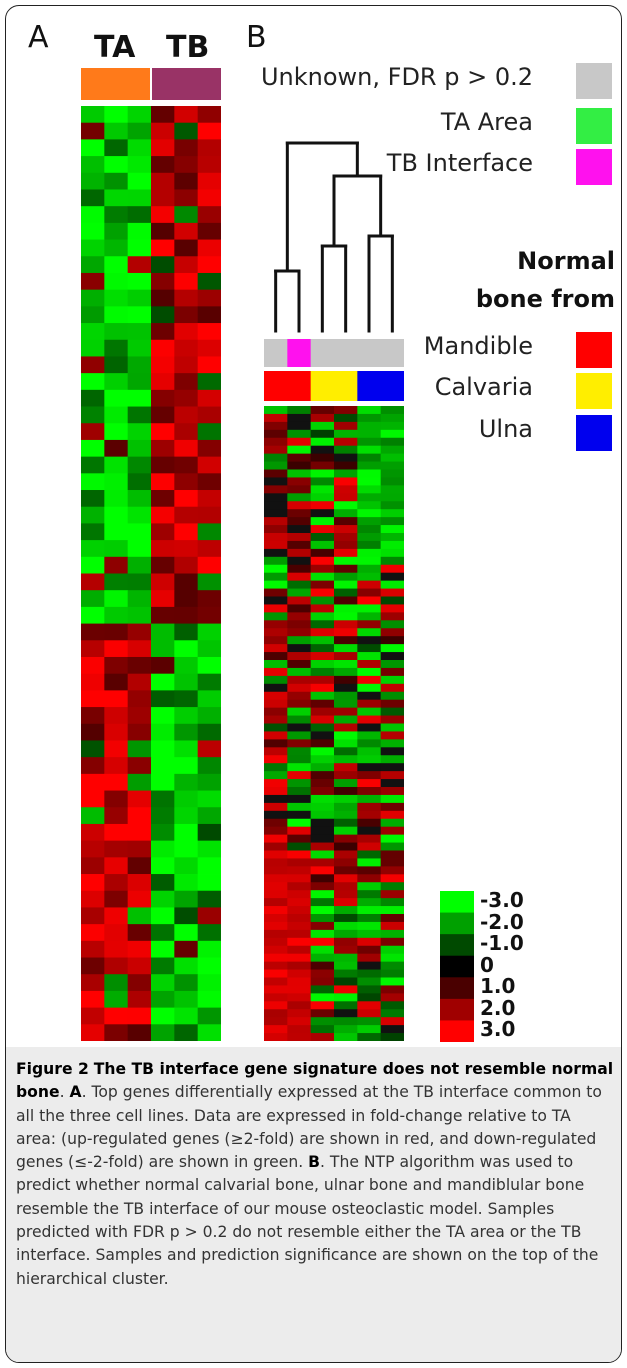 The image size is (627, 1368). I want to click on sample-annotation-bars, so click(334, 370).